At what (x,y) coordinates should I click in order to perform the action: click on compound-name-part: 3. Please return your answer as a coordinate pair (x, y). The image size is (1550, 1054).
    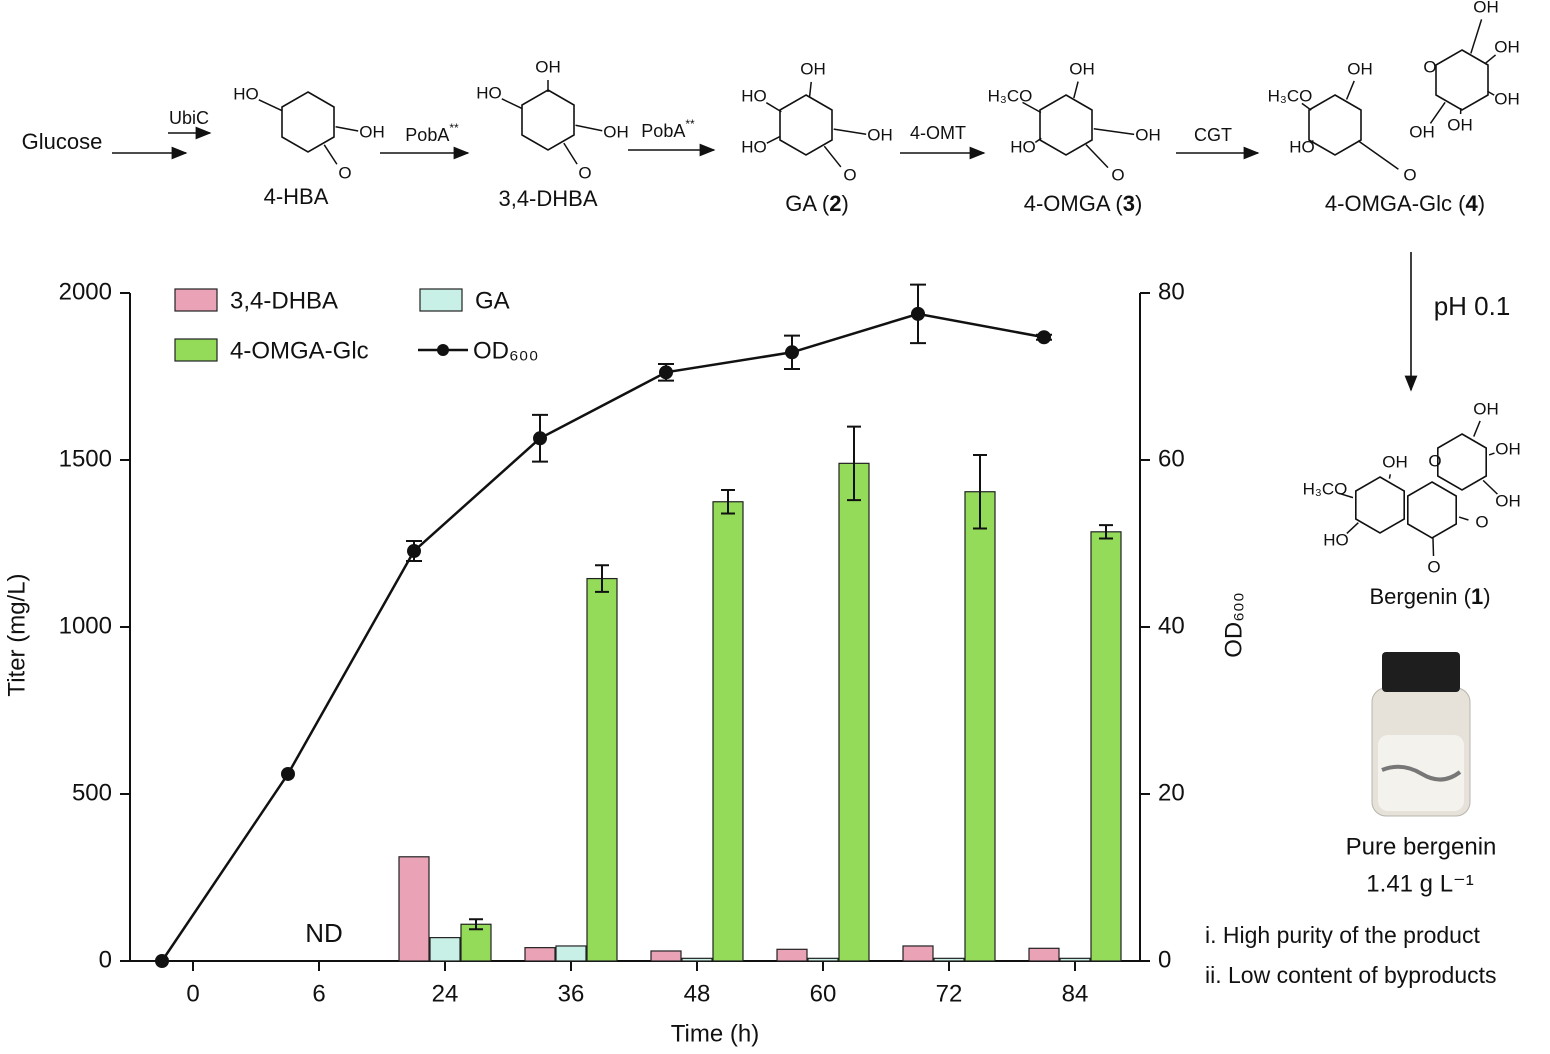
    Looking at the image, I should click on (1129, 203).